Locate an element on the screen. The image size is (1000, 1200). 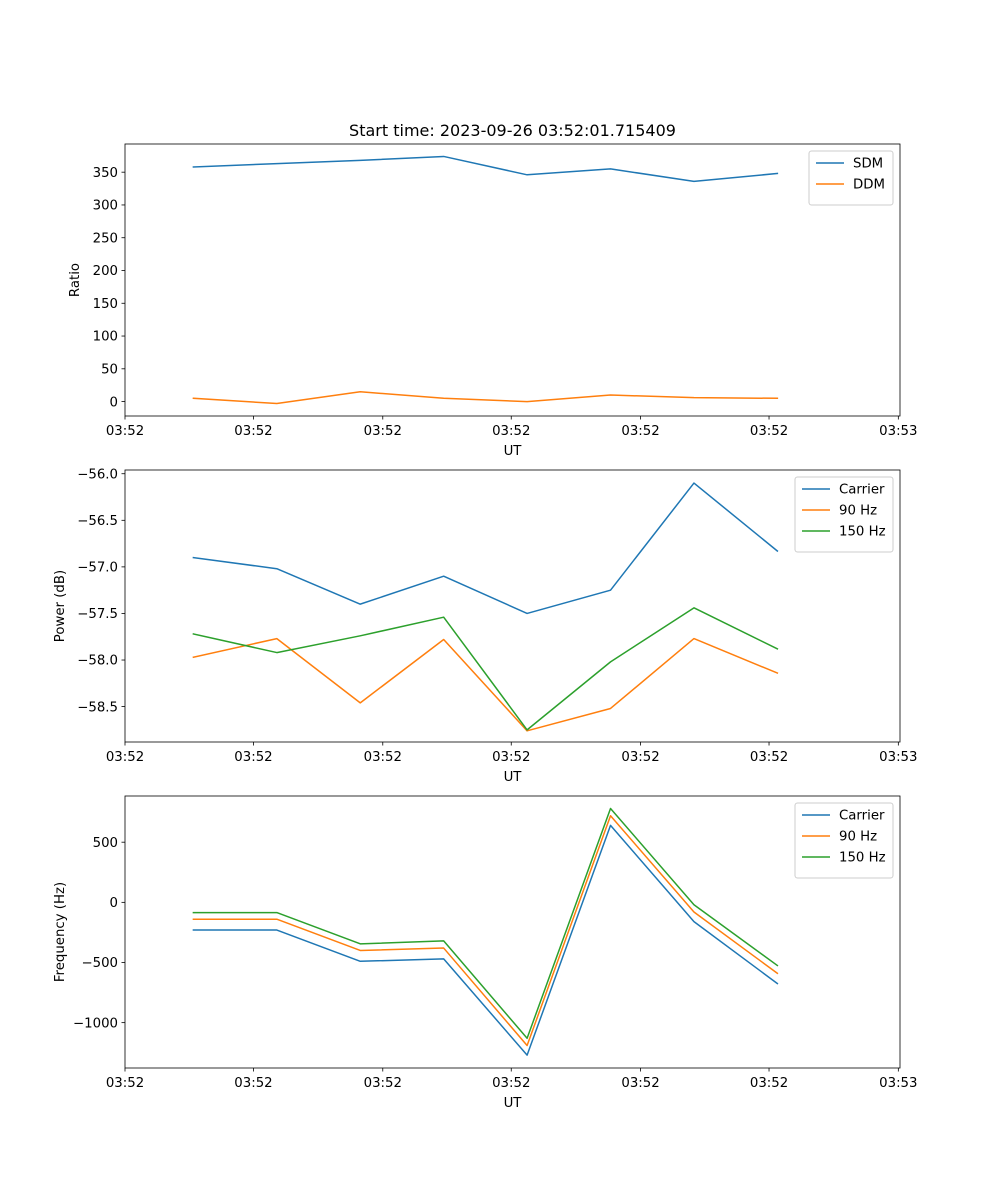
series-line-sdm is located at coordinates (485, 169).